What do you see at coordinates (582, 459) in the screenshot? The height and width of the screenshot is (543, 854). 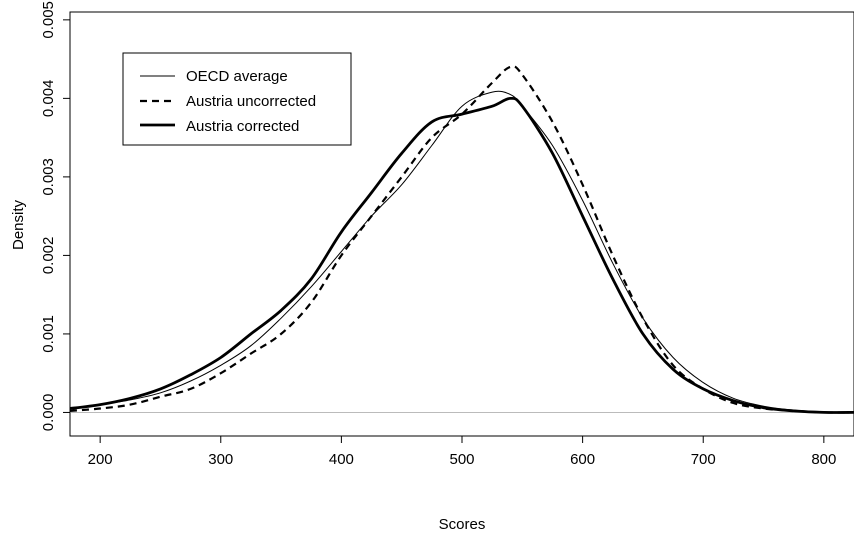 I see `x-tick-label: 600` at bounding box center [582, 459].